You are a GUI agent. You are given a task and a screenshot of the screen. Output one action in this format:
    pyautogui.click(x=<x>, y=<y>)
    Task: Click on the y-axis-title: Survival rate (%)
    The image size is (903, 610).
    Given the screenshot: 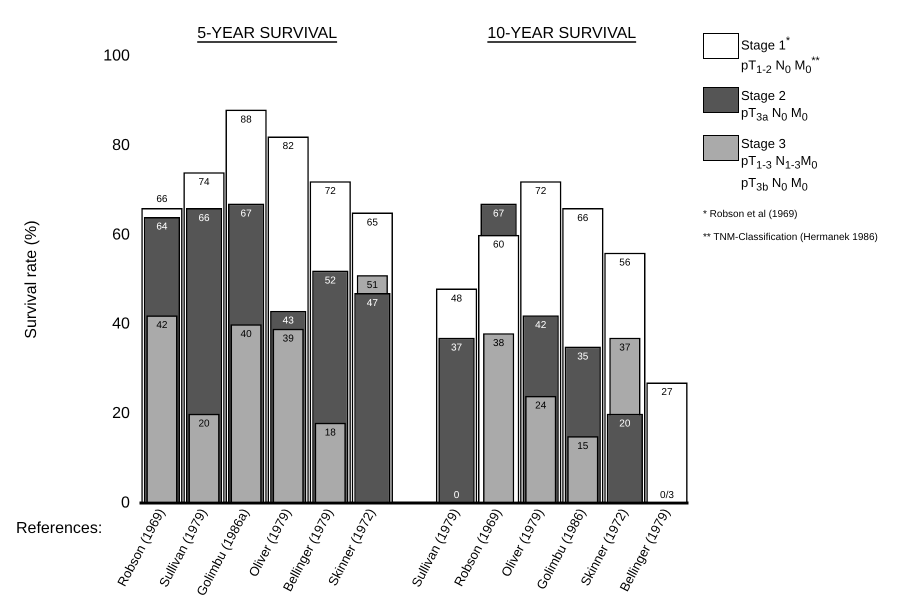 What is the action you would take?
    pyautogui.click(x=31, y=279)
    